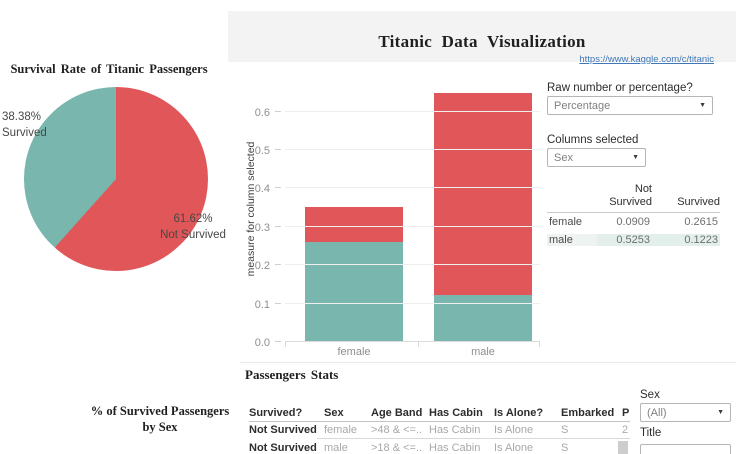 The width and height of the screenshot is (736, 454). What do you see at coordinates (630, 105) in the screenshot?
I see `measure-dropdown: Percentage ▼` at bounding box center [630, 105].